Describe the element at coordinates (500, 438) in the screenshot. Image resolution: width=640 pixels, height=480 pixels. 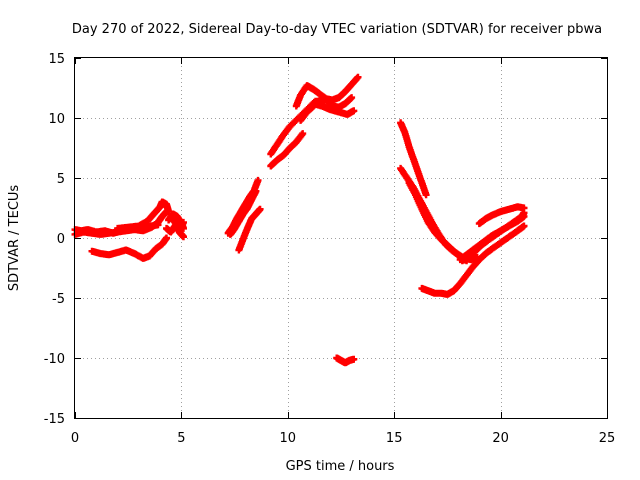
I see `x-tick-label: 20` at that location.